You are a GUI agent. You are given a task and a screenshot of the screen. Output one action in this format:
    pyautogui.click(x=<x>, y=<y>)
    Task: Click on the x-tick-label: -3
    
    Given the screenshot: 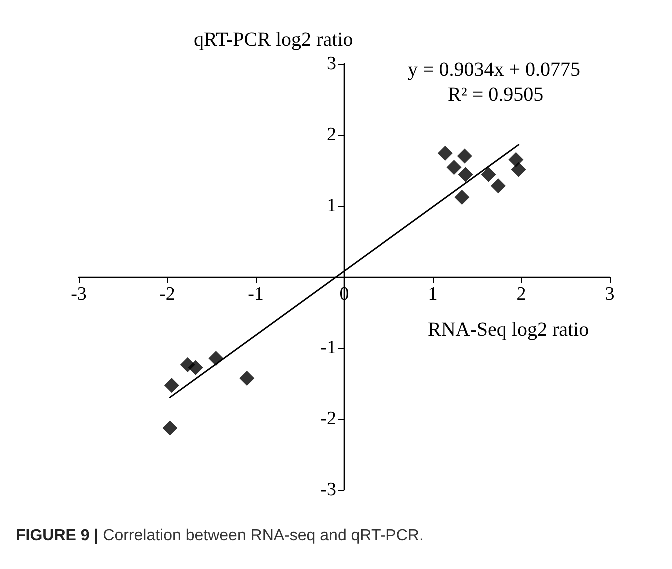 What is the action you would take?
    pyautogui.click(x=79, y=294)
    